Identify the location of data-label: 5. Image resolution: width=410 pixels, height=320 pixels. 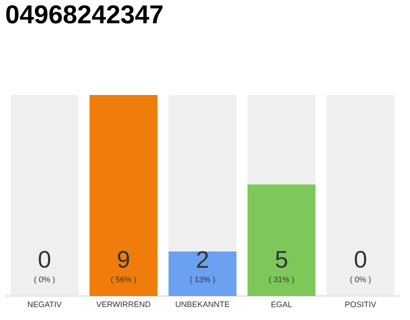
(282, 259).